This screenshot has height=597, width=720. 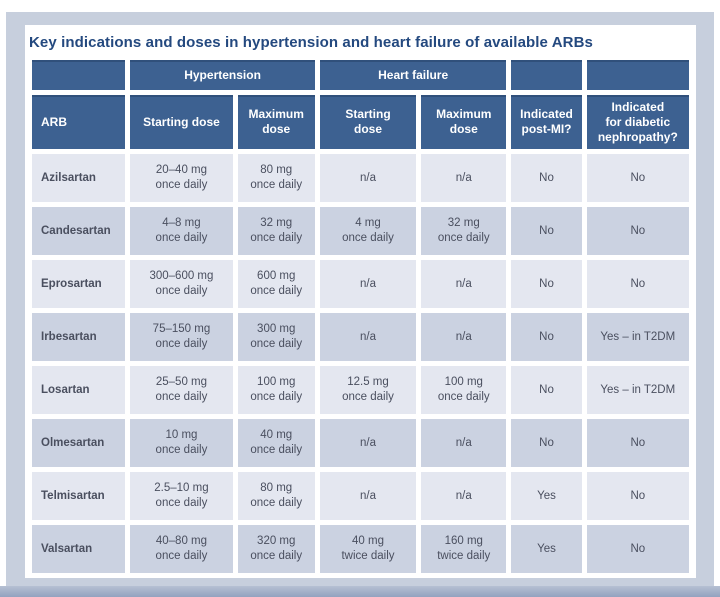 I want to click on column-header-post-mi: Indicated post-MI?, so click(x=546, y=122).